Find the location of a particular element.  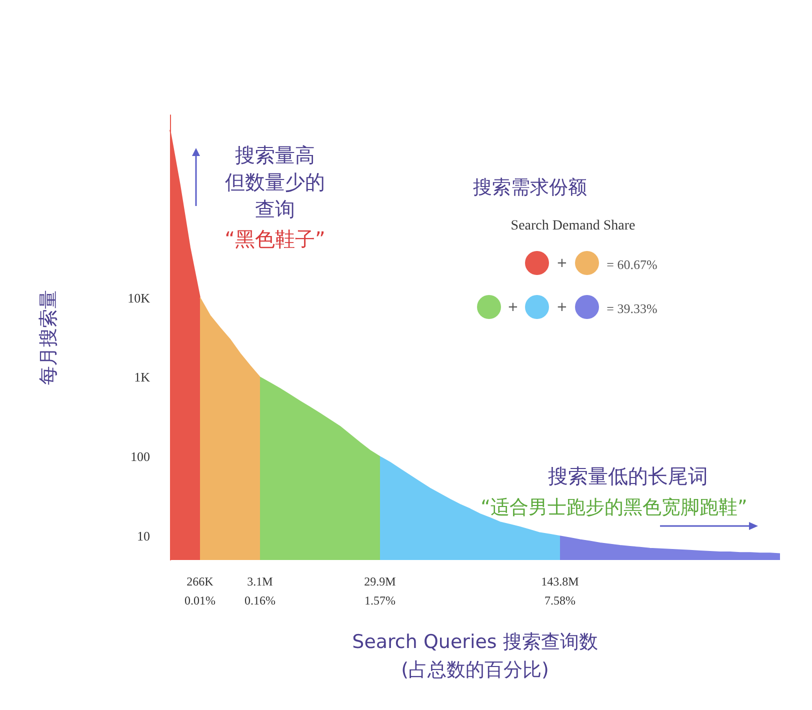

x-tick-label: 29.9M 1.57% is located at coordinates (380, 591).